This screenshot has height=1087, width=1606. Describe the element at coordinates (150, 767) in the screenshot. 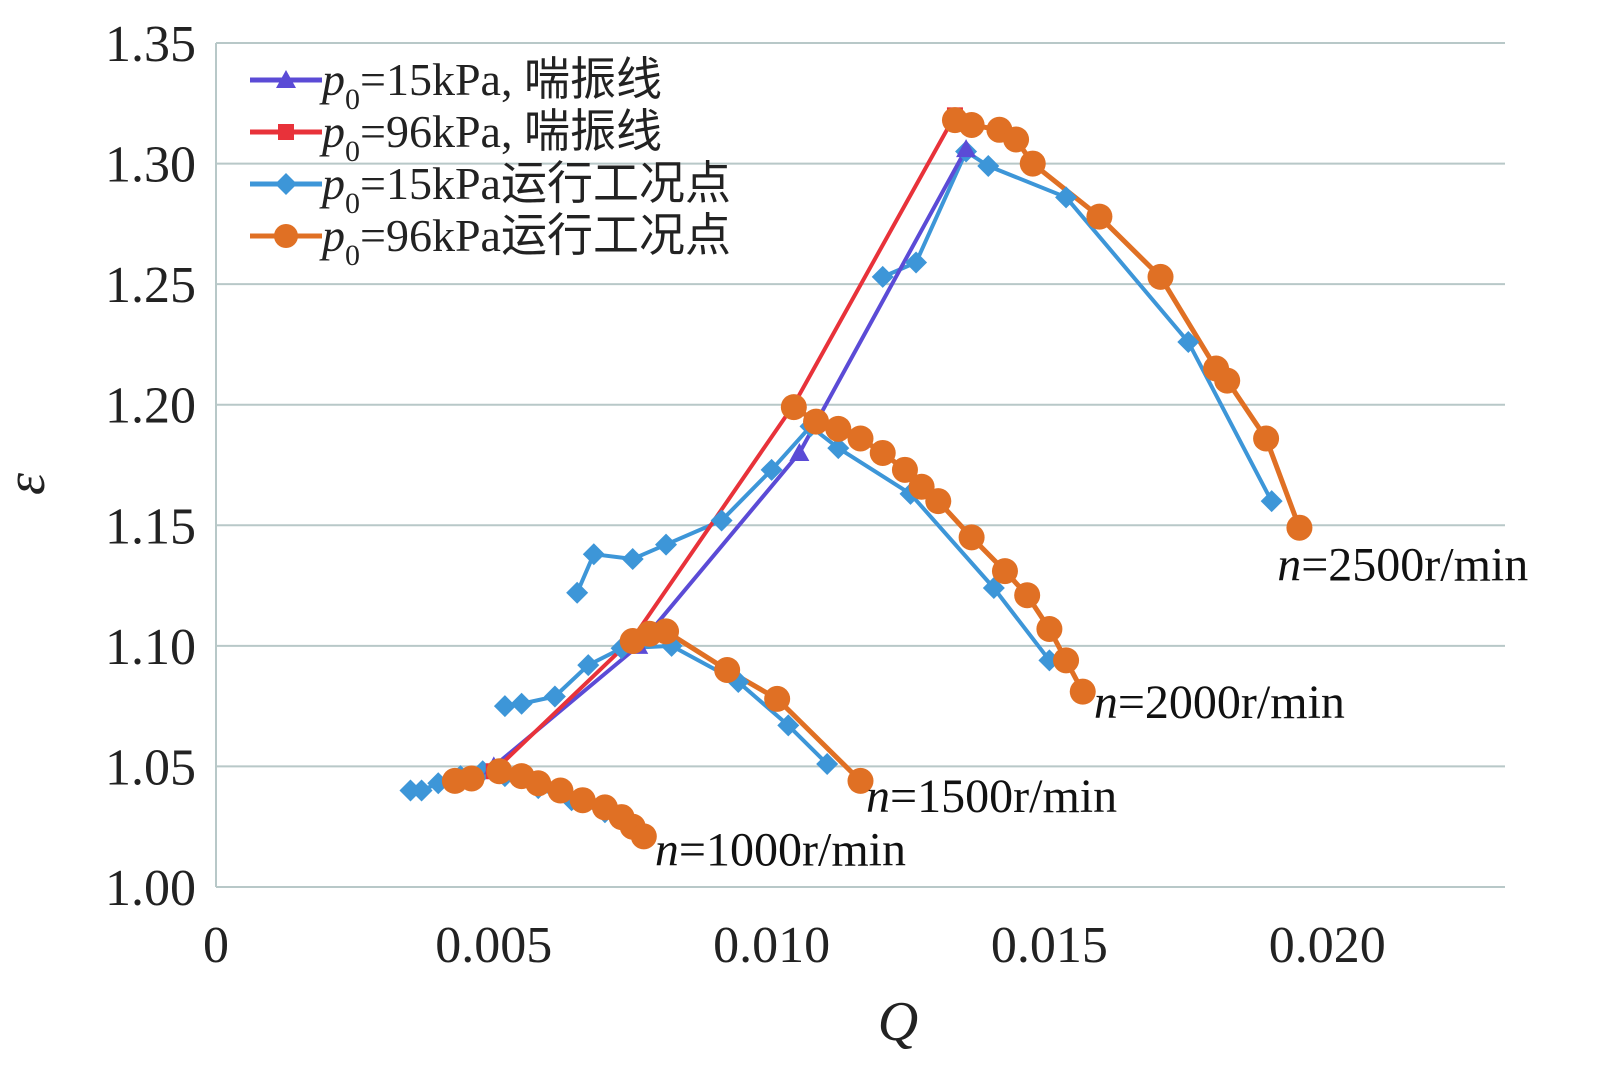

I see `y-tick-label: 1.05` at that location.